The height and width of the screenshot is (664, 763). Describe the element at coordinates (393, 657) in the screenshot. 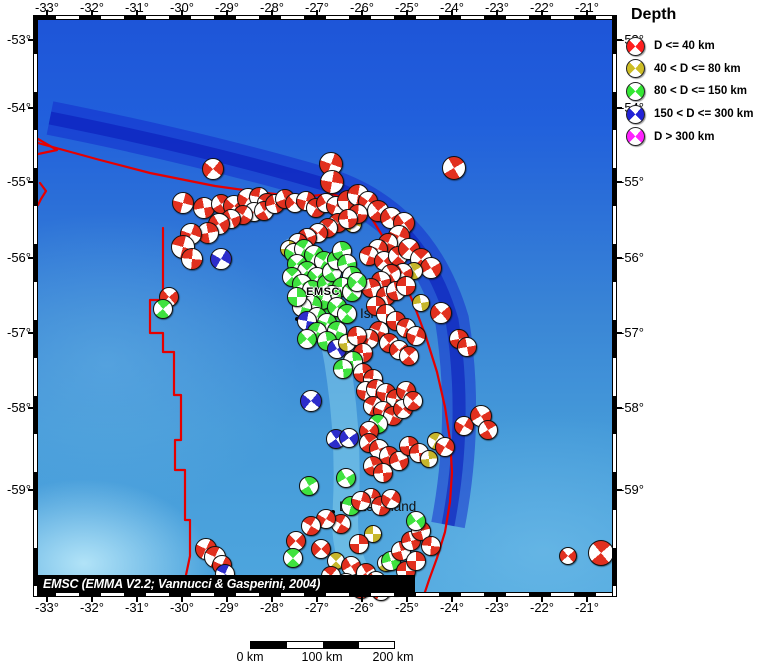

I see `scale-bar-label: 200 km` at that location.